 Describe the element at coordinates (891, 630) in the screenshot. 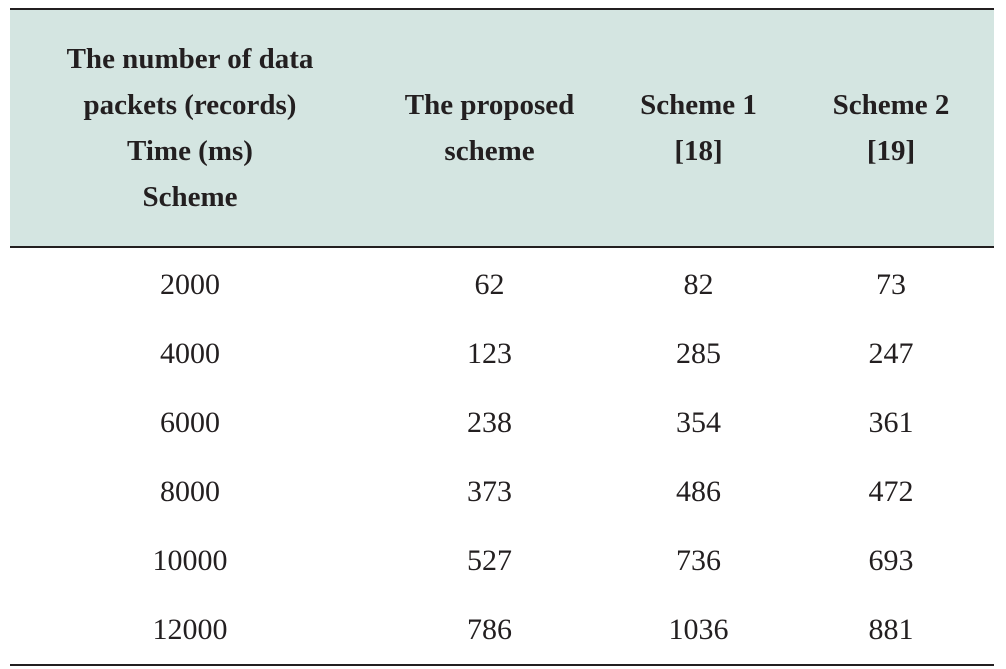

I see `cell-scheme2-time: 881` at that location.